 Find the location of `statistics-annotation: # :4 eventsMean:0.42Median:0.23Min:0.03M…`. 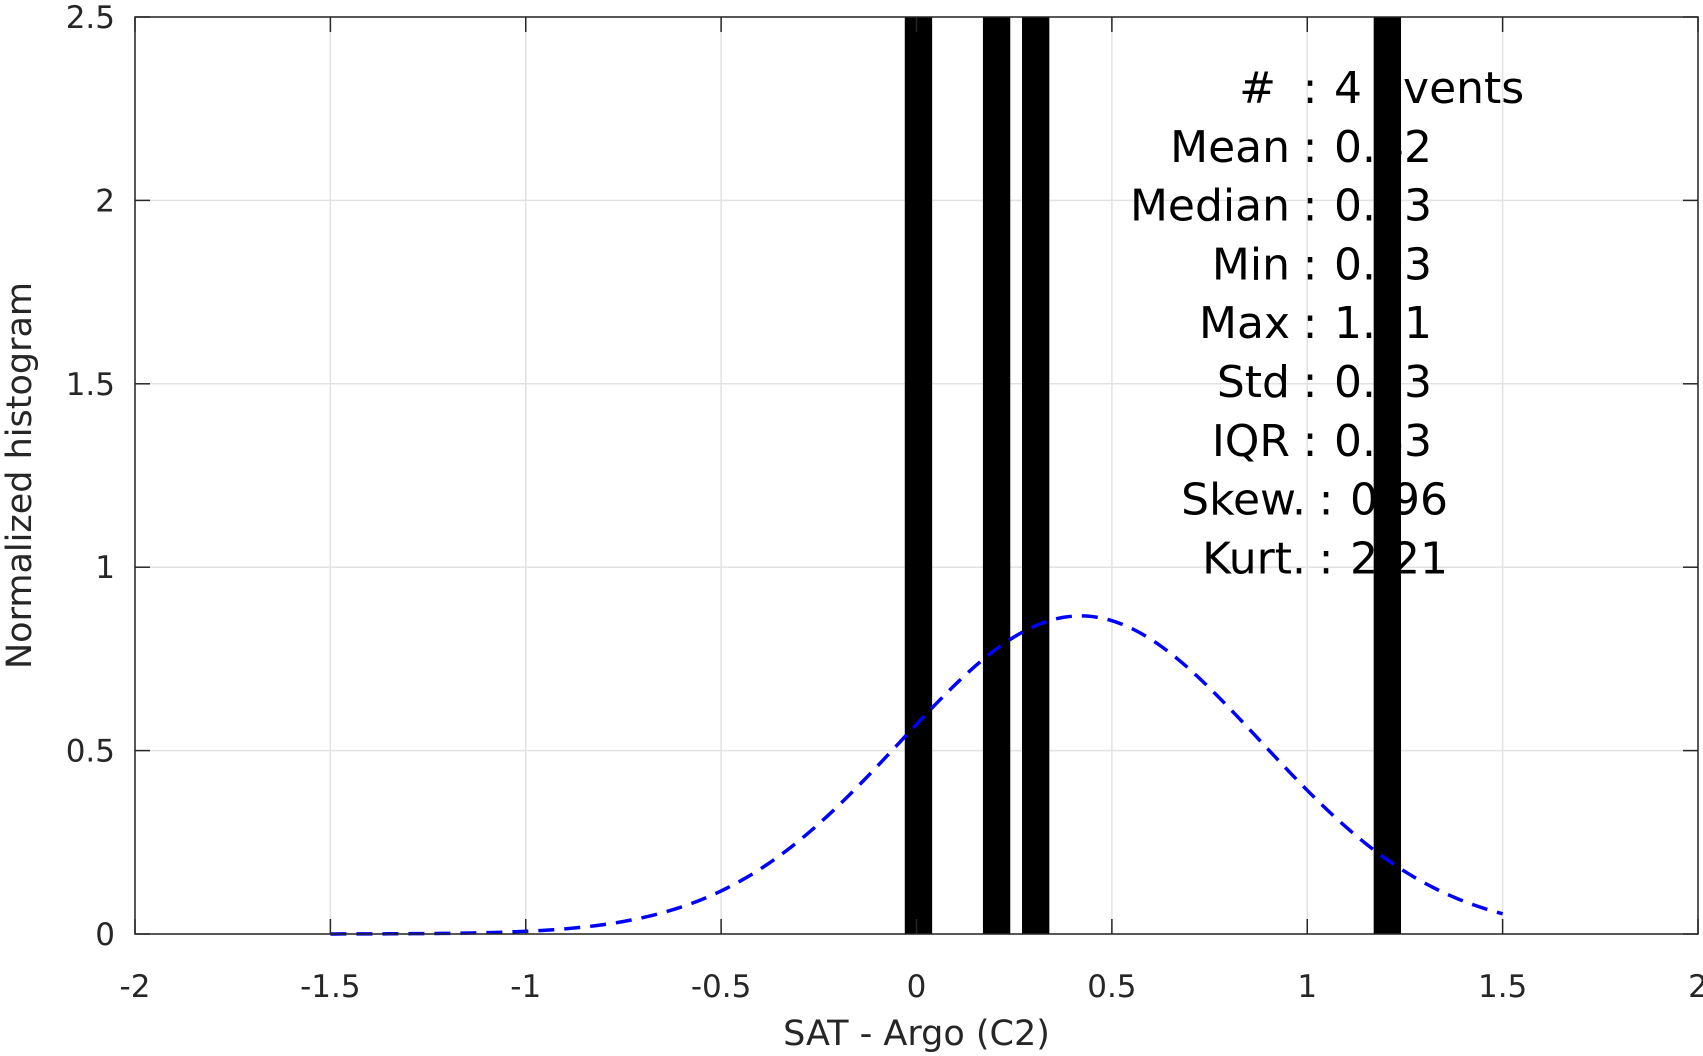

statistics-annotation: # :4 eventsMean:0.42Median:0.23Min:0.03M… is located at coordinates (1327, 323).